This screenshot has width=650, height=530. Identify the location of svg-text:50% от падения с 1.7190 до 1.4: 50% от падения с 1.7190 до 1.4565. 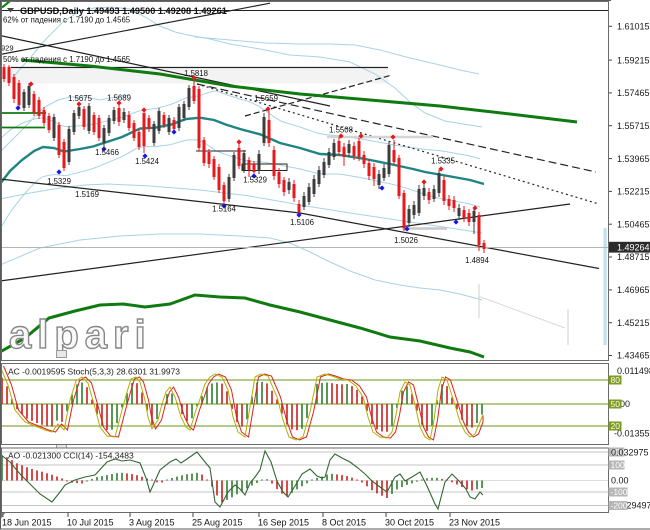
(67, 59).